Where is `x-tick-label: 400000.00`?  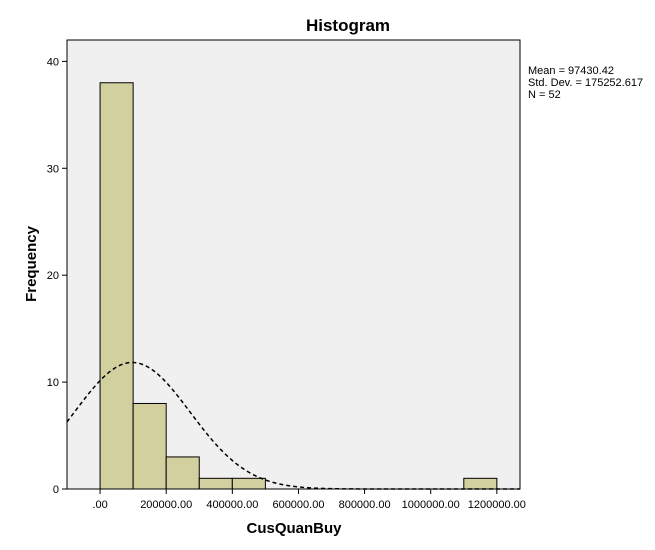 x-tick-label: 400000.00 is located at coordinates (232, 505).